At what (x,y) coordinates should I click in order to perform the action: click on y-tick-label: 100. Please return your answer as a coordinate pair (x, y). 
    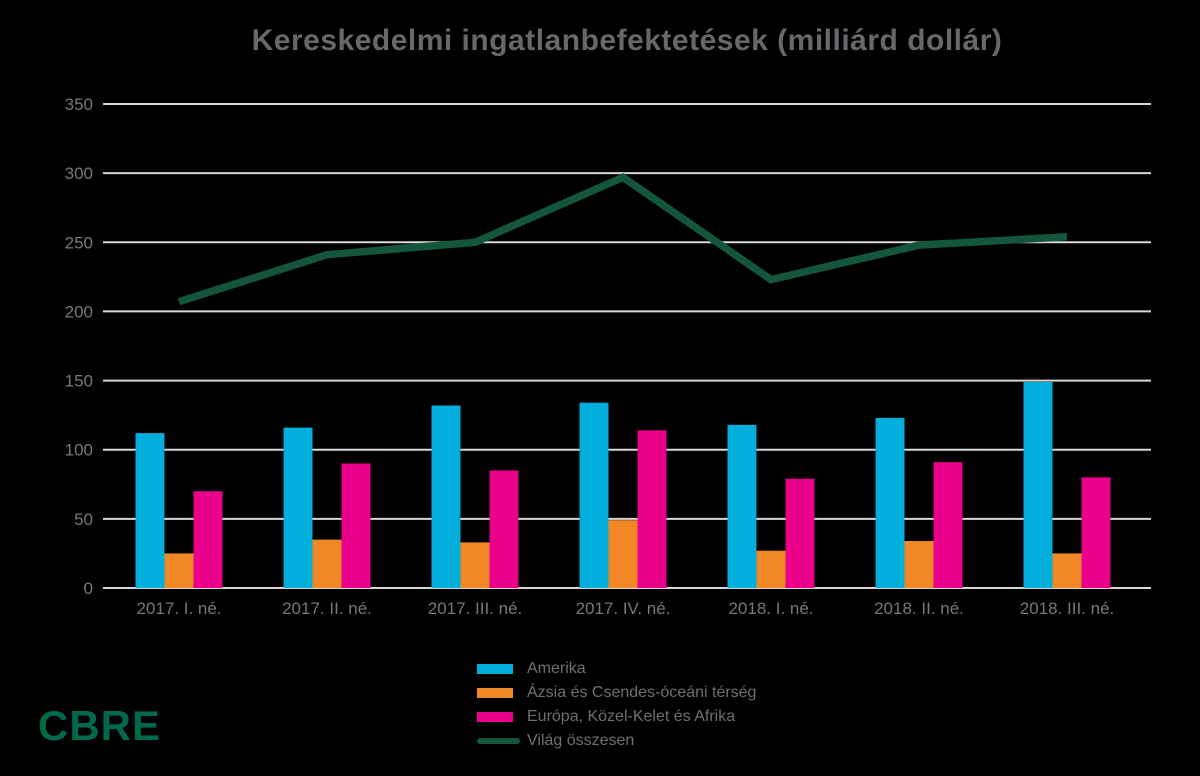
    Looking at the image, I should click on (79, 450).